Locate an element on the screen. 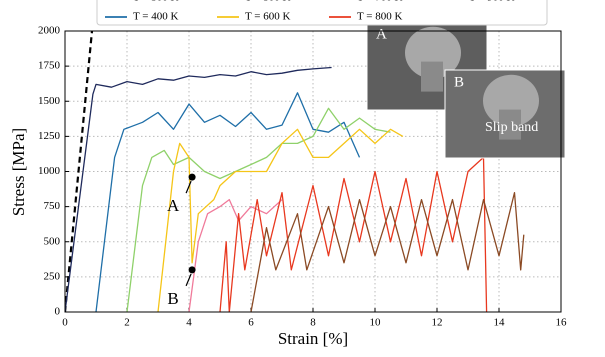  x-tick-label: 4 is located at coordinates (189, 323).